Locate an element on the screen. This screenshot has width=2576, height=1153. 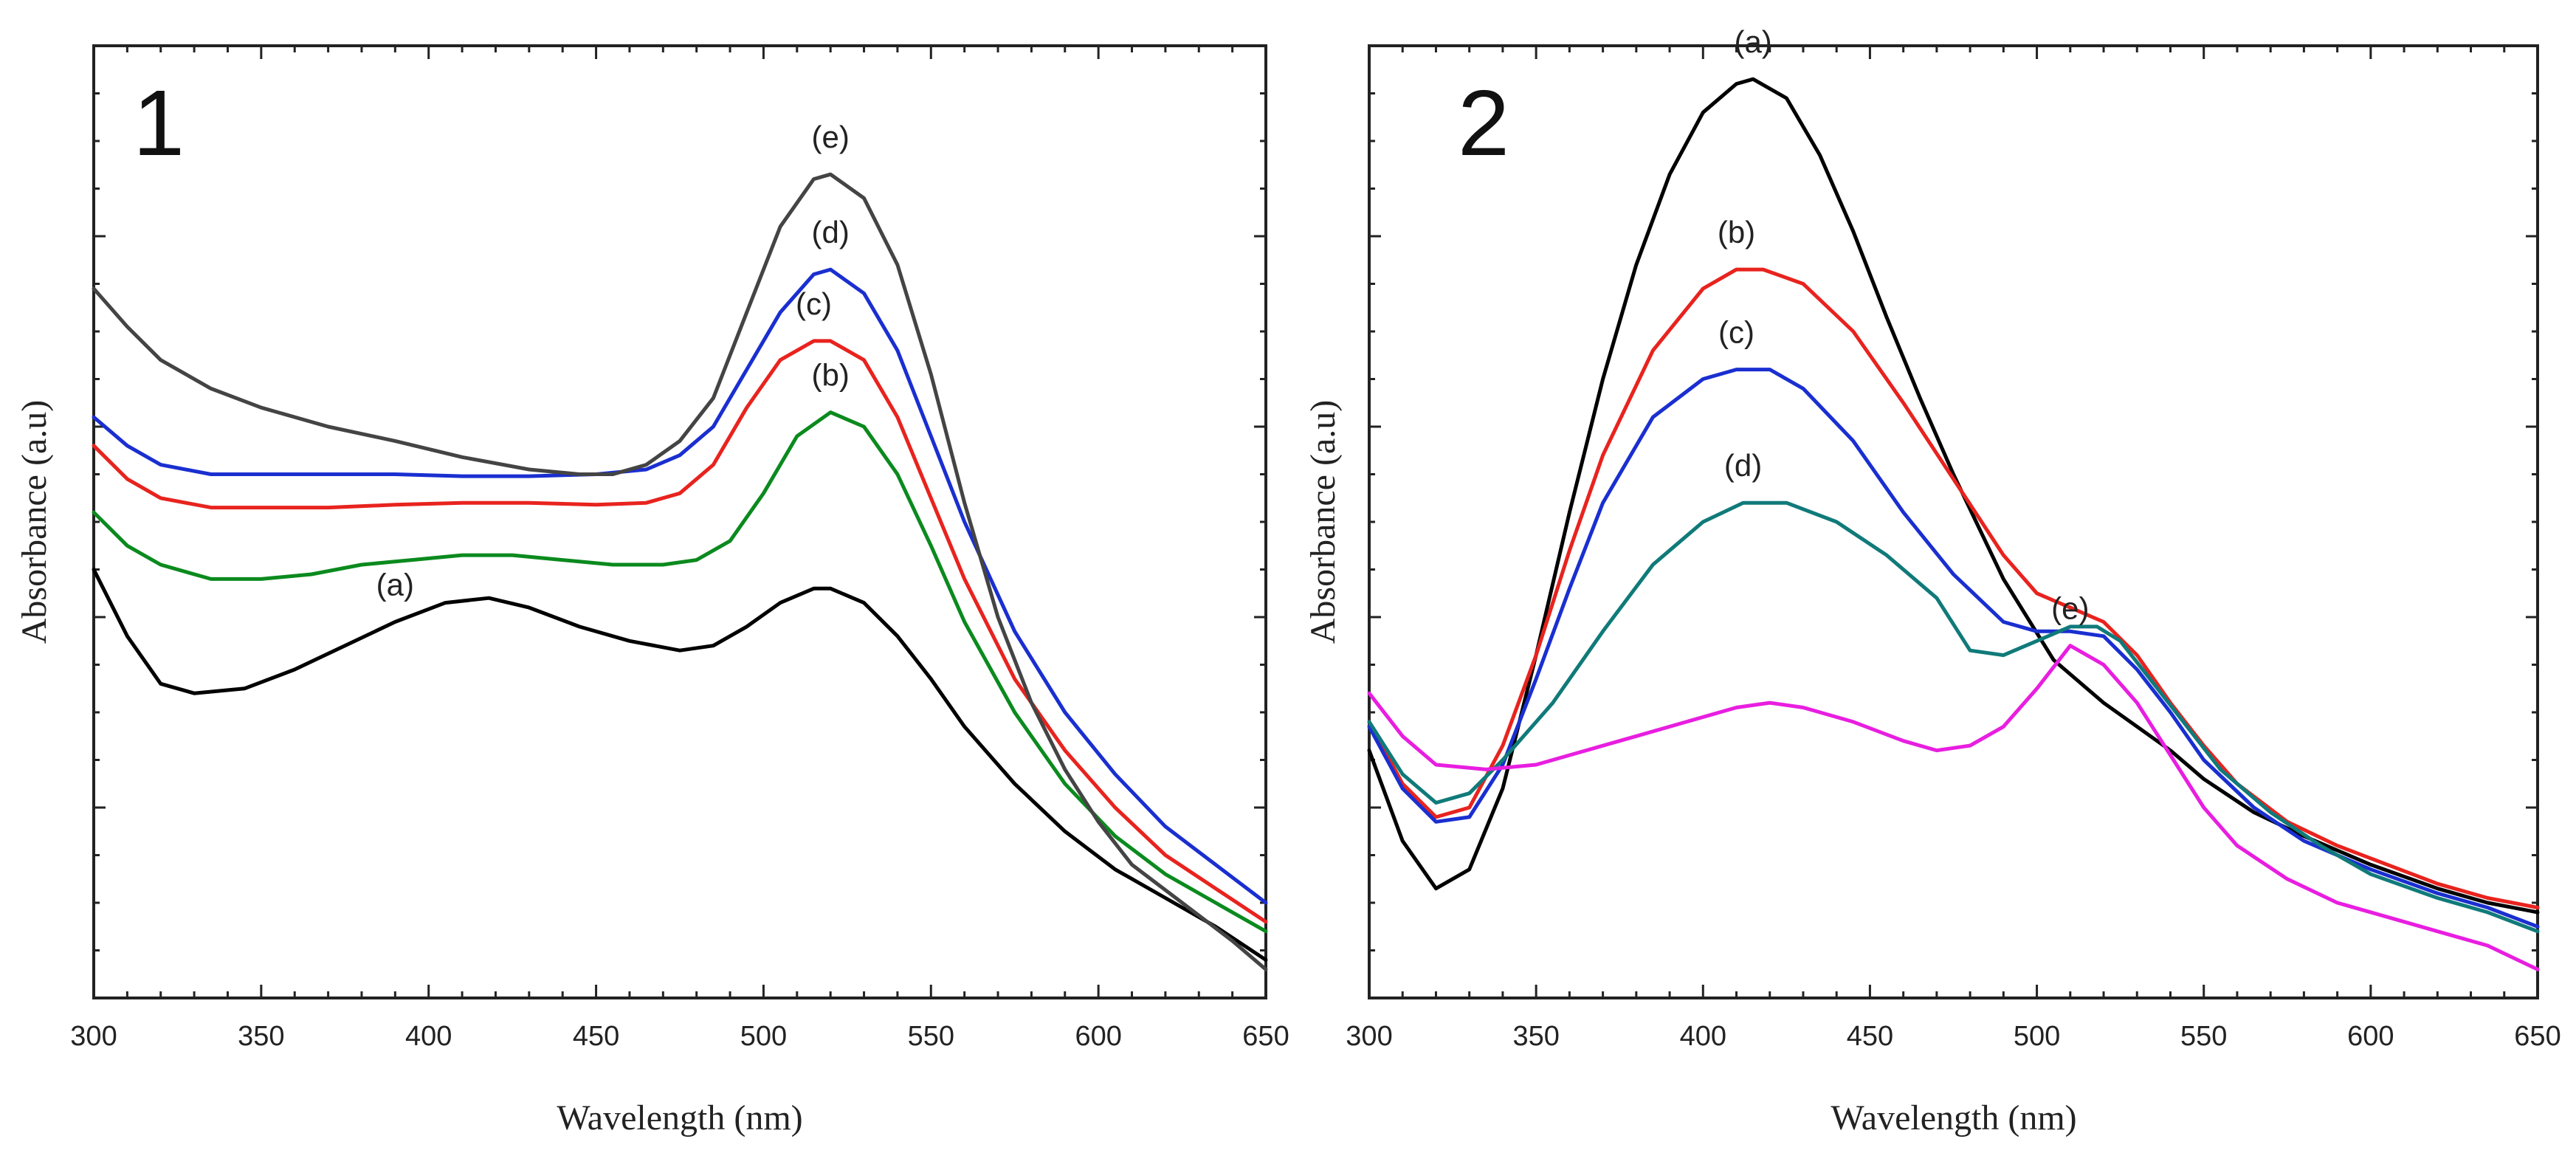
panel-label: 2 is located at coordinates (1484, 123).